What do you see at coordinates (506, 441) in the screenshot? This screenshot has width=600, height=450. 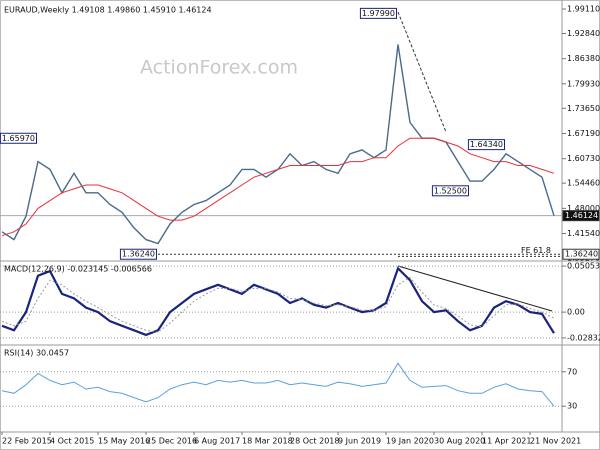 I see `x-tick-label: 11 Apr 2021` at bounding box center [506, 441].